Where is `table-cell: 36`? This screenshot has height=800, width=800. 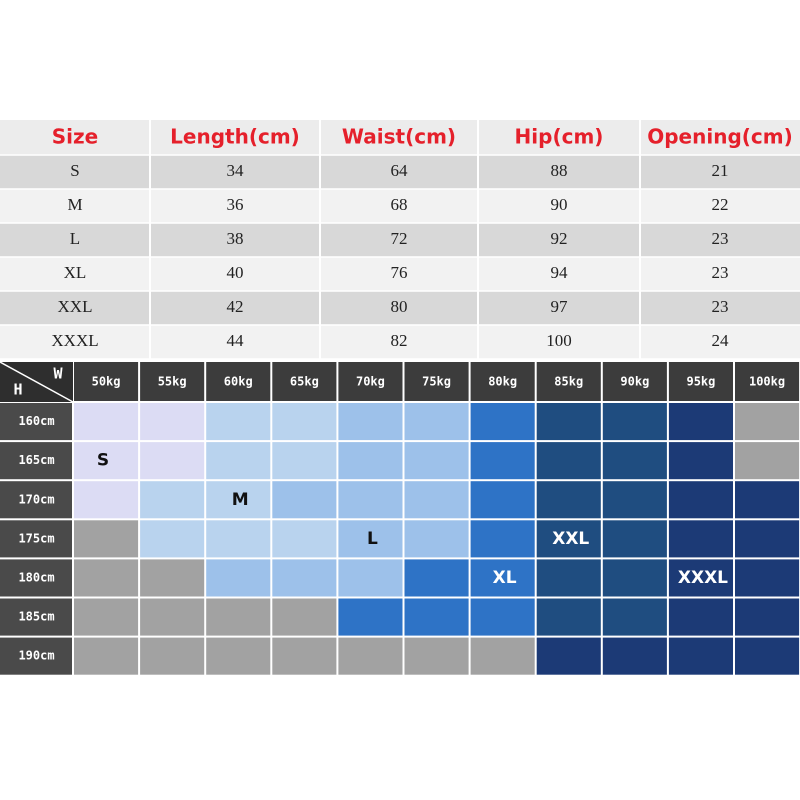 table-cell: 36 is located at coordinates (235, 204).